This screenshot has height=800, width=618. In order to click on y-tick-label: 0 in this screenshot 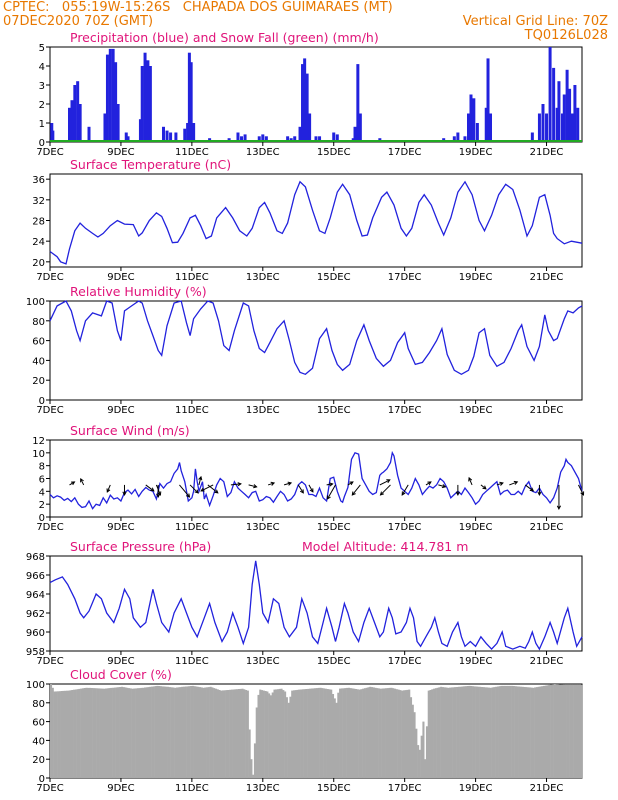, I will do `click(42, 518)`.